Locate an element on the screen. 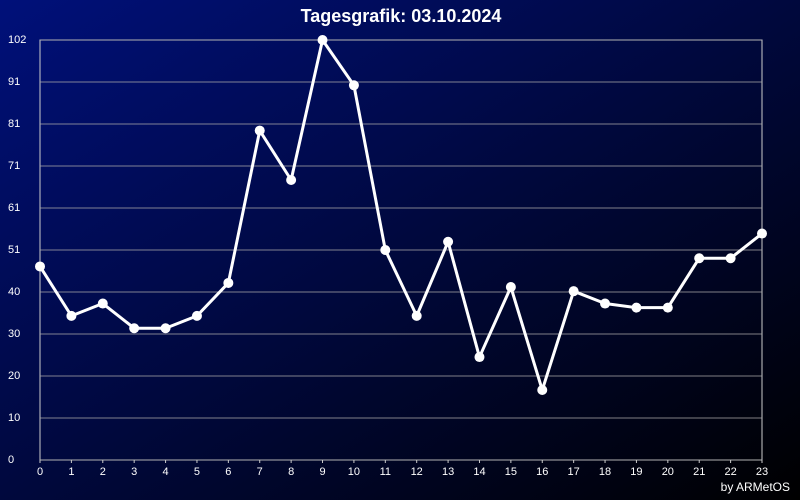  x-tick-label: 3 is located at coordinates (134, 472).